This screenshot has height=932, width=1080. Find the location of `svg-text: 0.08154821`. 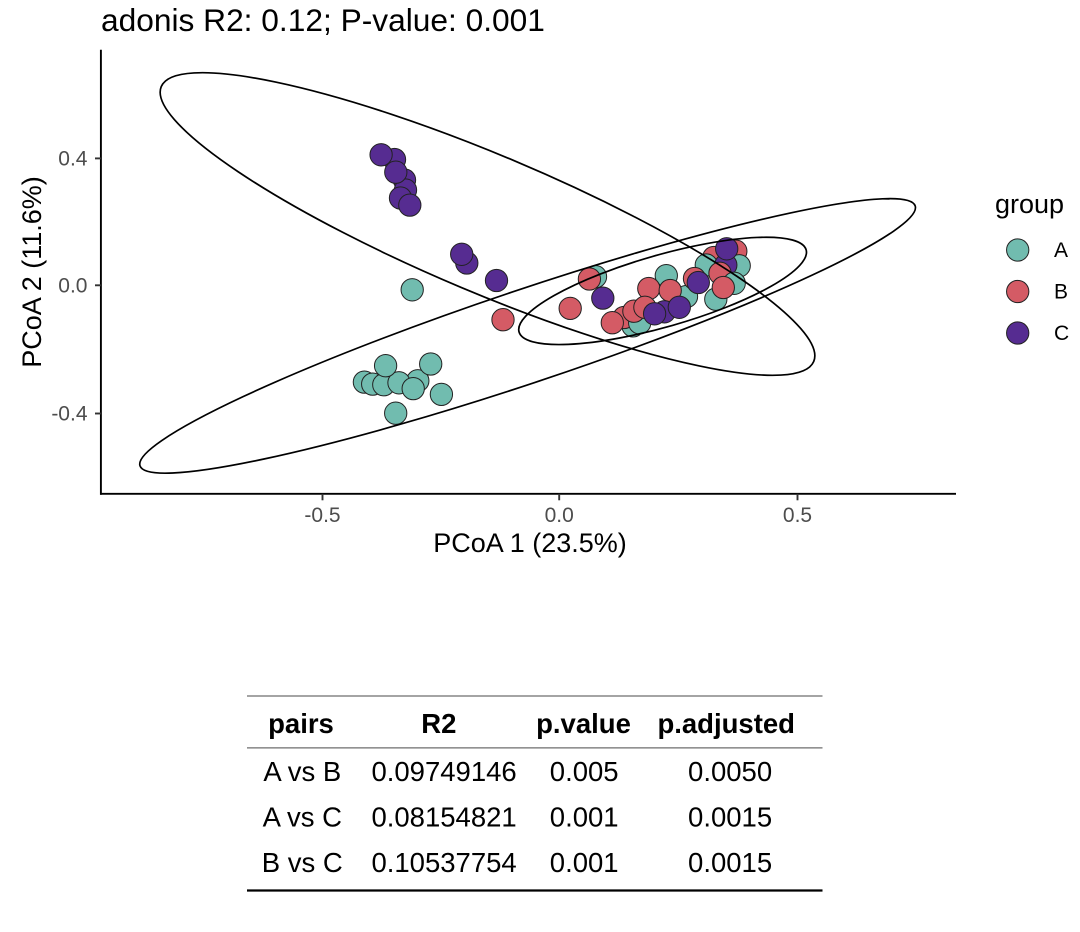

svg-text: 0.08154821 is located at coordinates (443, 816).